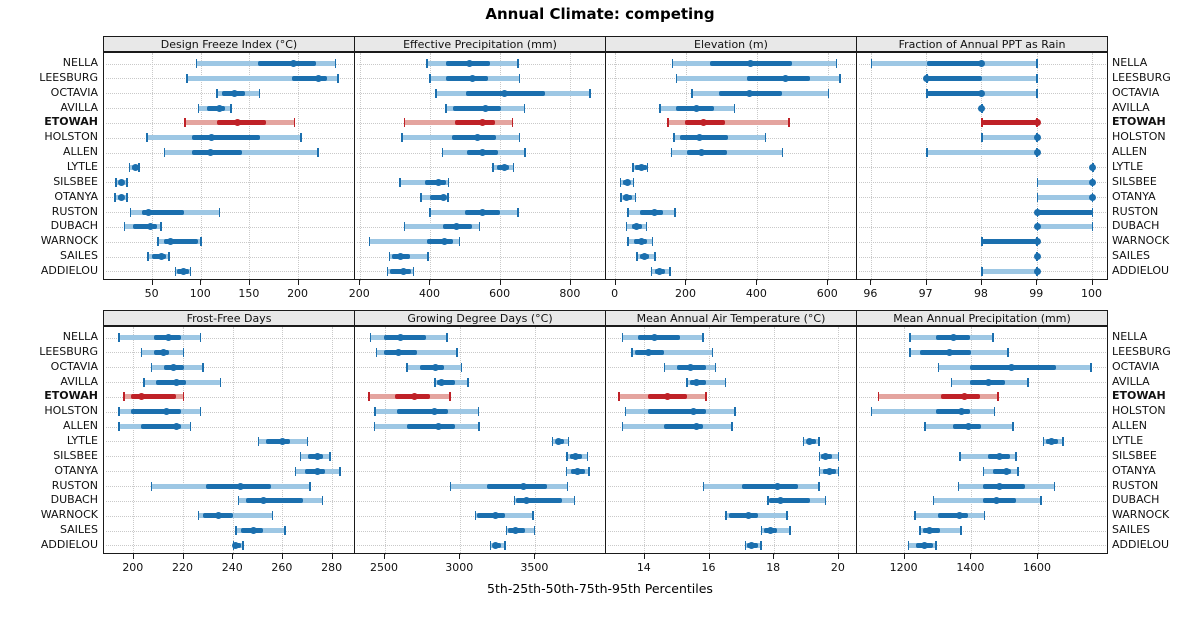  What do you see at coordinates (480, 440) in the screenshot?
I see `panel-growing-degree-days-c` at bounding box center [480, 440].